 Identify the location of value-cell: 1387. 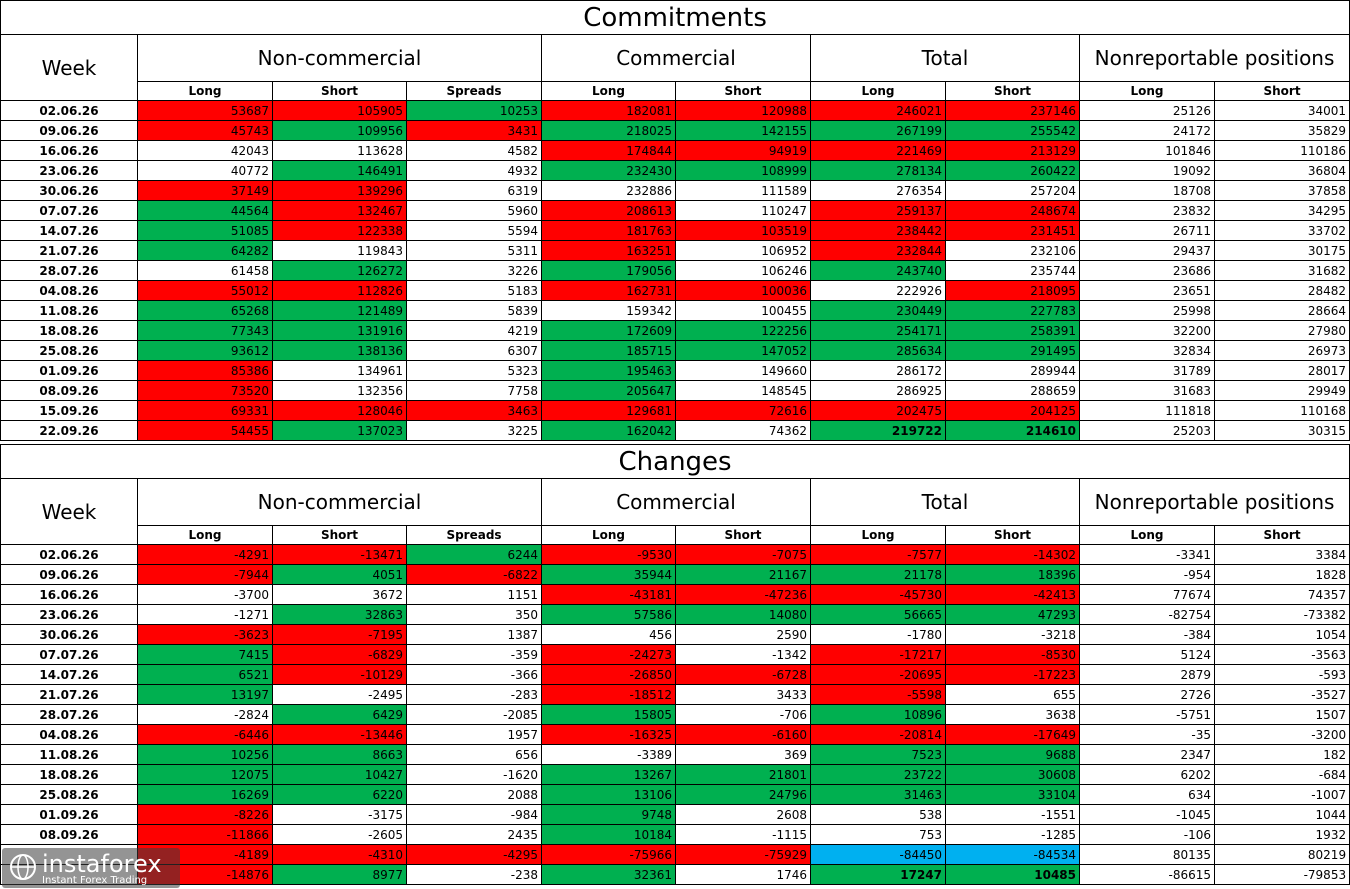
(474, 634).